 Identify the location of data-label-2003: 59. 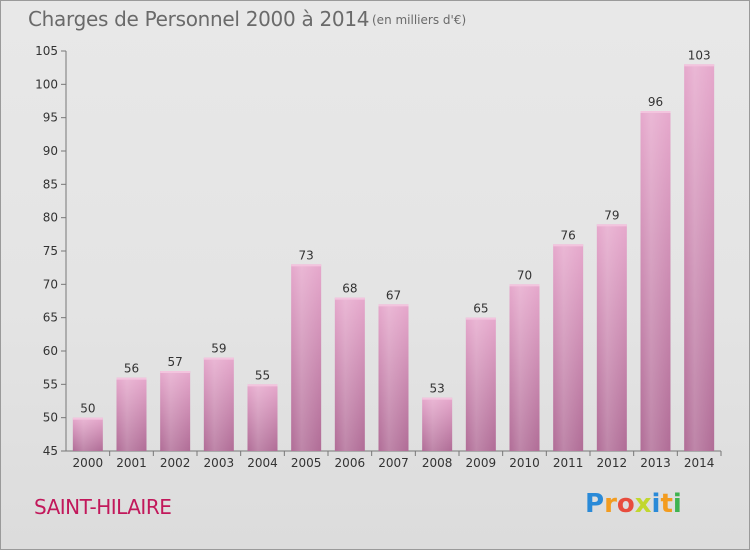
(218, 349).